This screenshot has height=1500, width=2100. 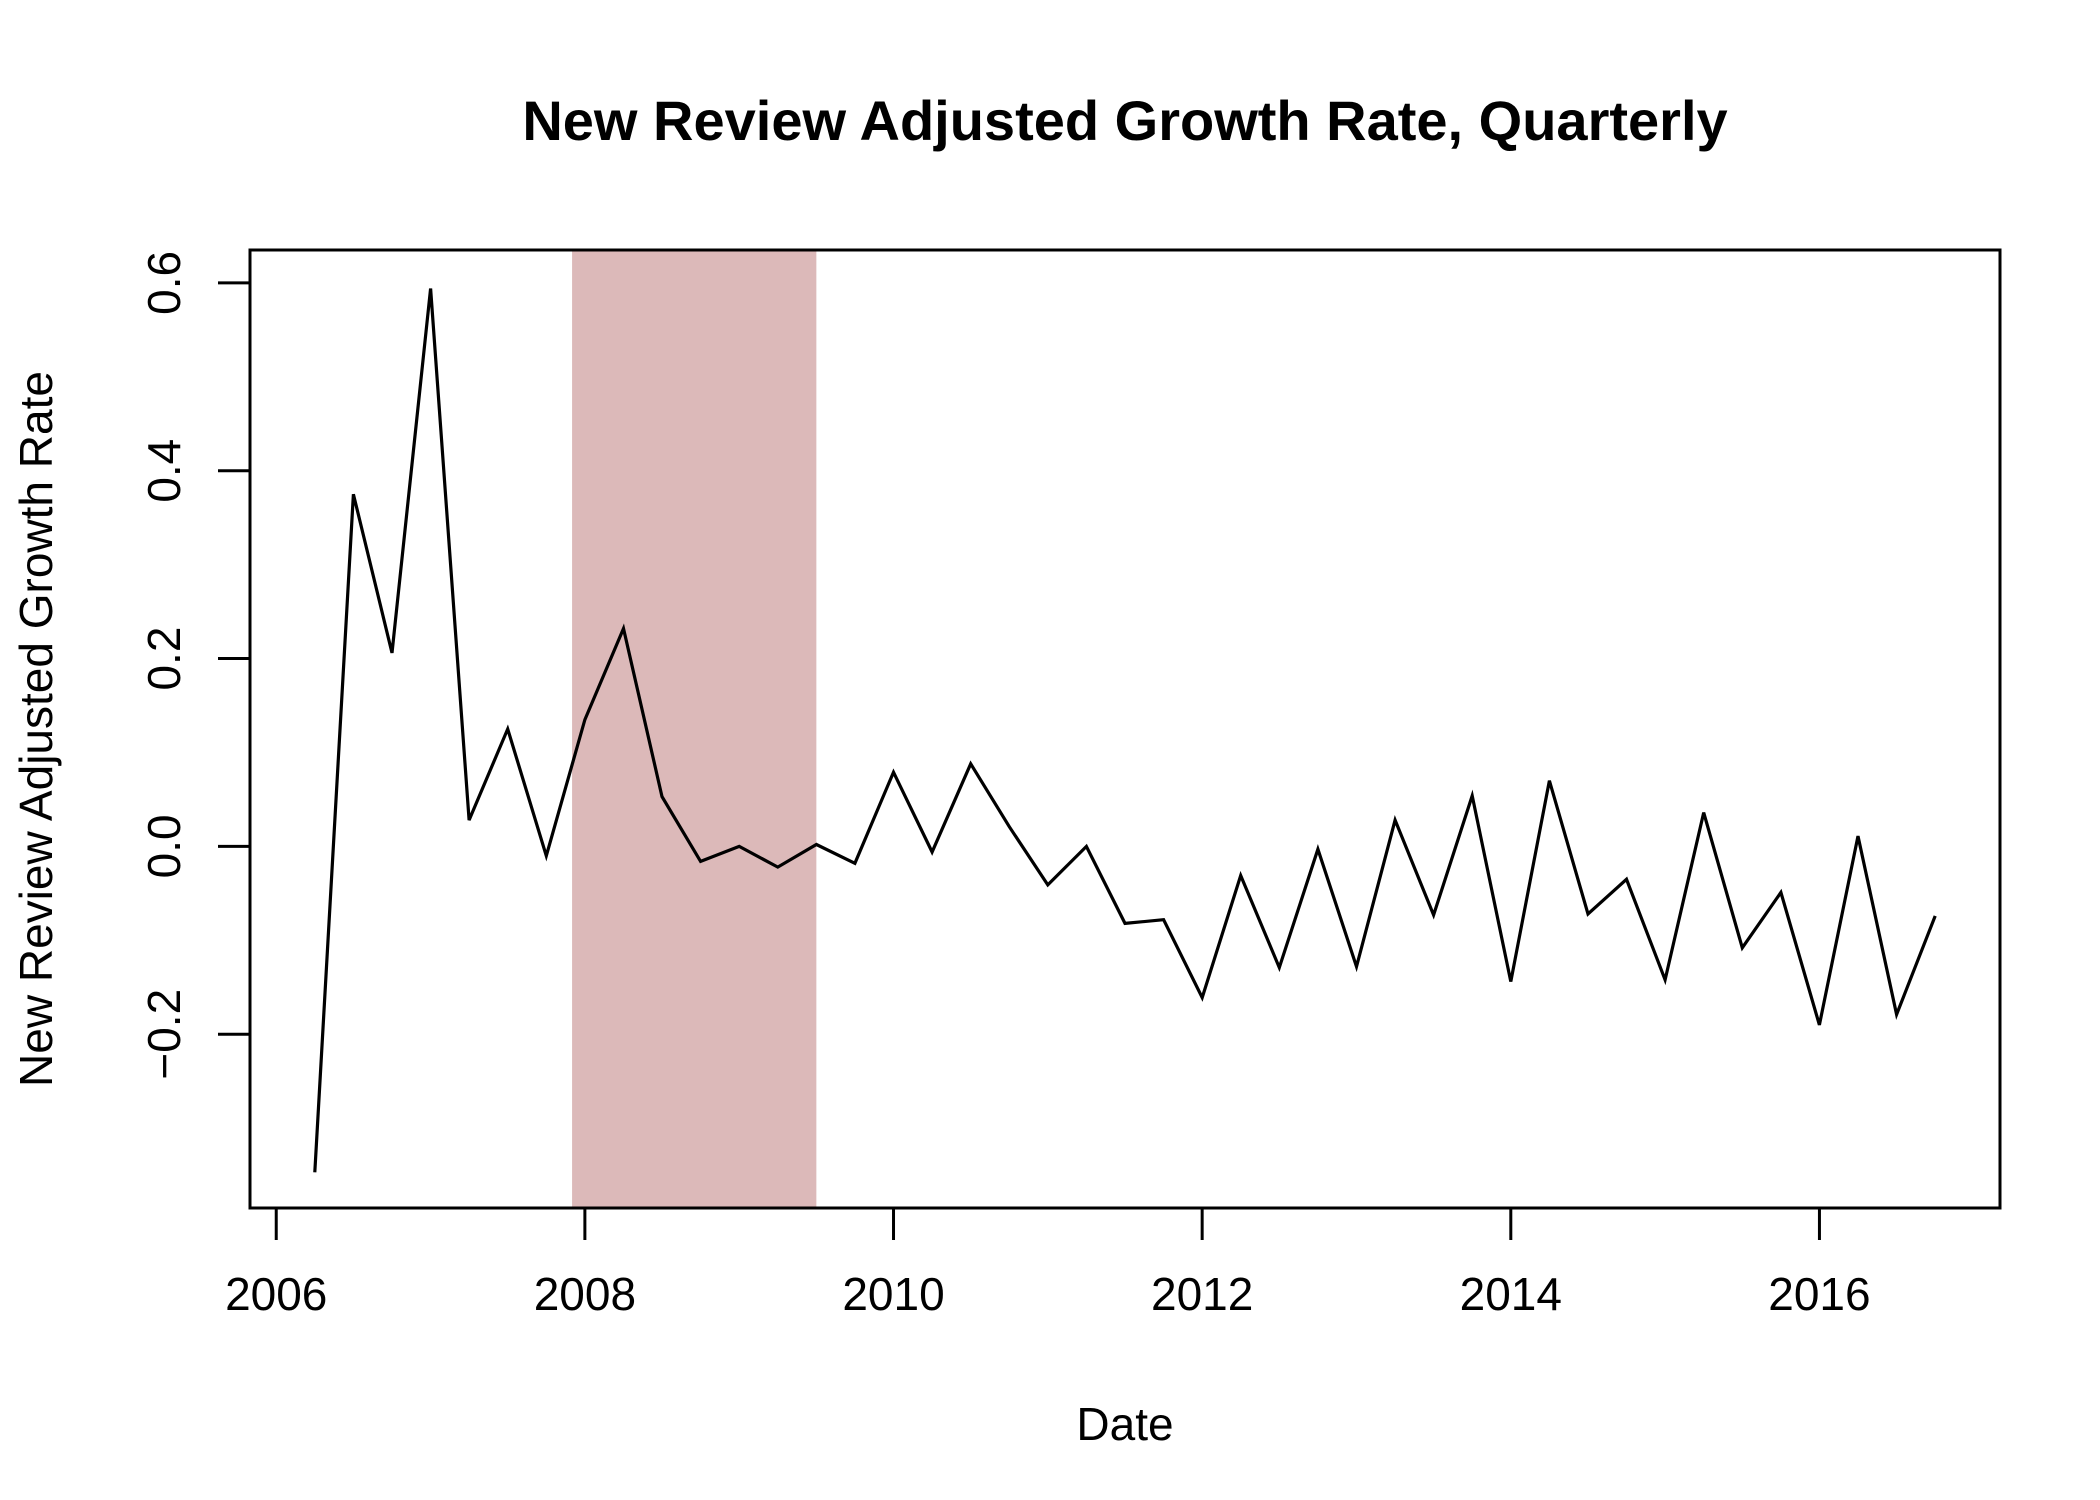 I want to click on x-tick-label: 2012, so click(x=1202, y=1294).